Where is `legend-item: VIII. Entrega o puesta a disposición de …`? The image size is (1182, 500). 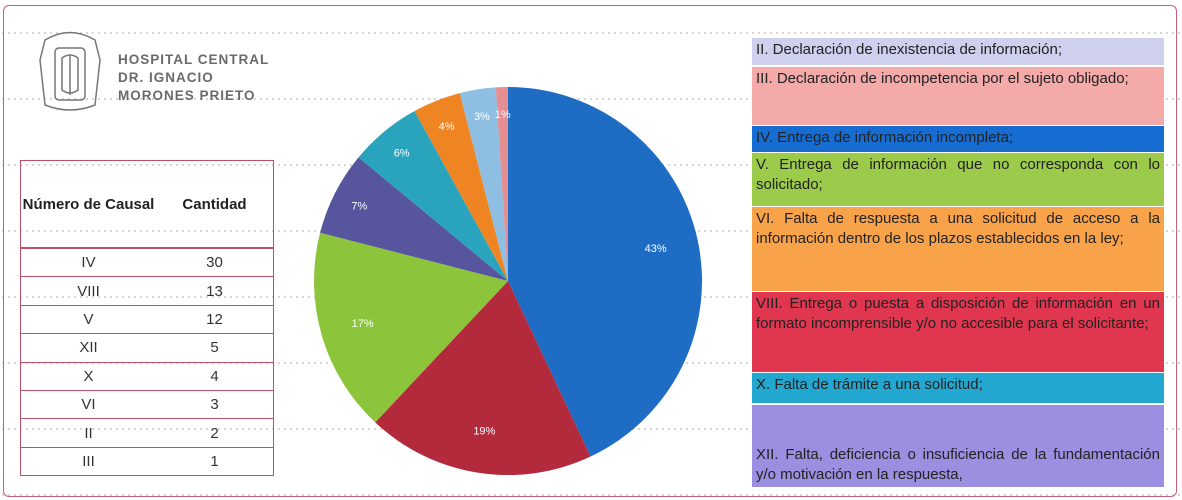
legend-item: VIII. Entrega o puesta a disposición de … is located at coordinates (958, 332).